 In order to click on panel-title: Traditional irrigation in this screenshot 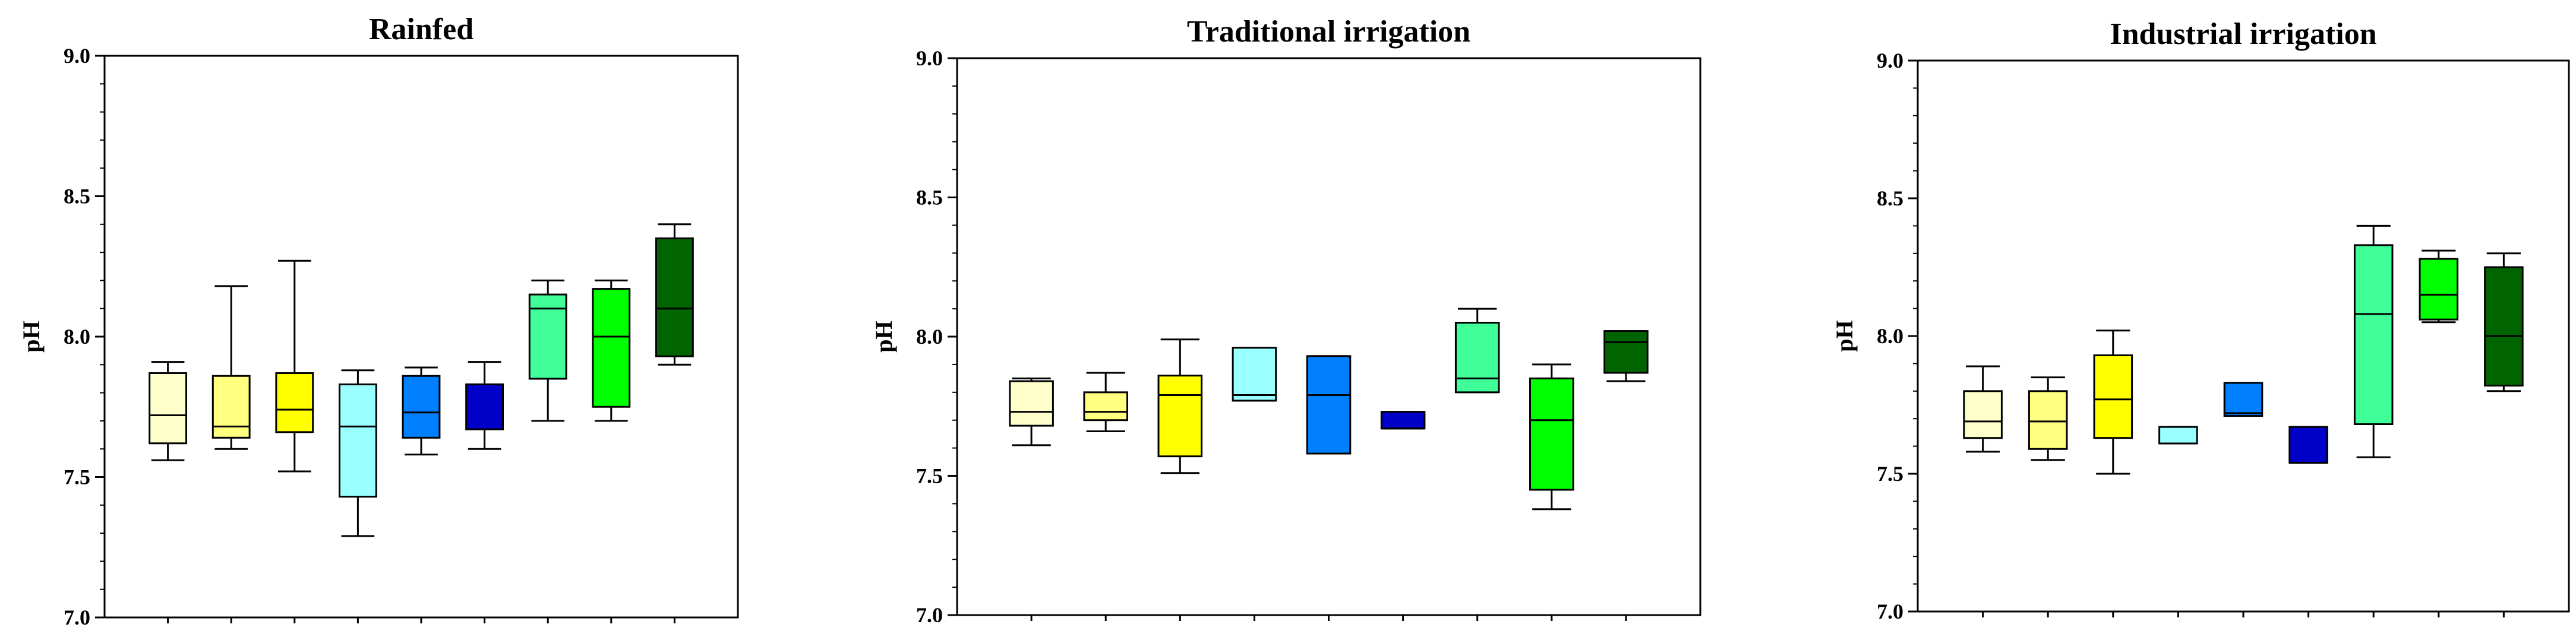, I will do `click(1328, 32)`.